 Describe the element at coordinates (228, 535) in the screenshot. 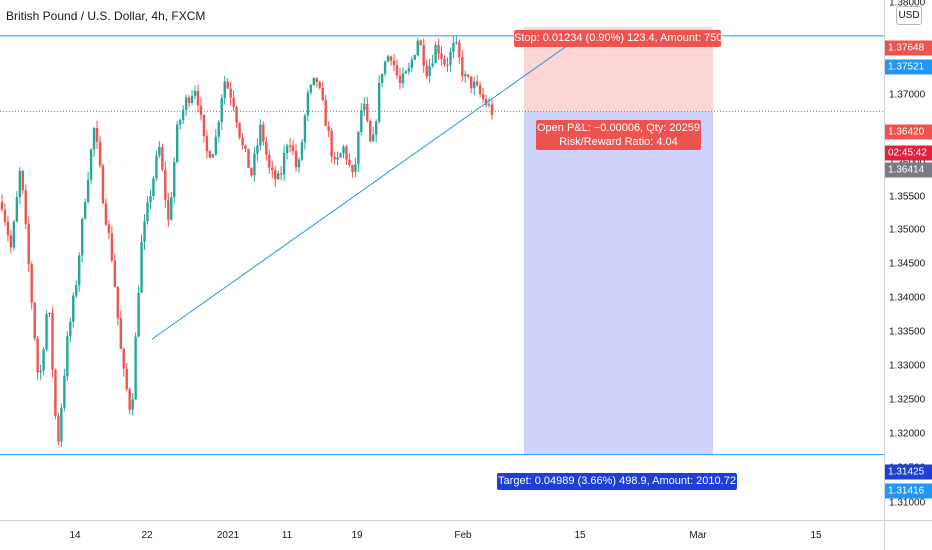

I see `date-tick-label: 2021` at that location.